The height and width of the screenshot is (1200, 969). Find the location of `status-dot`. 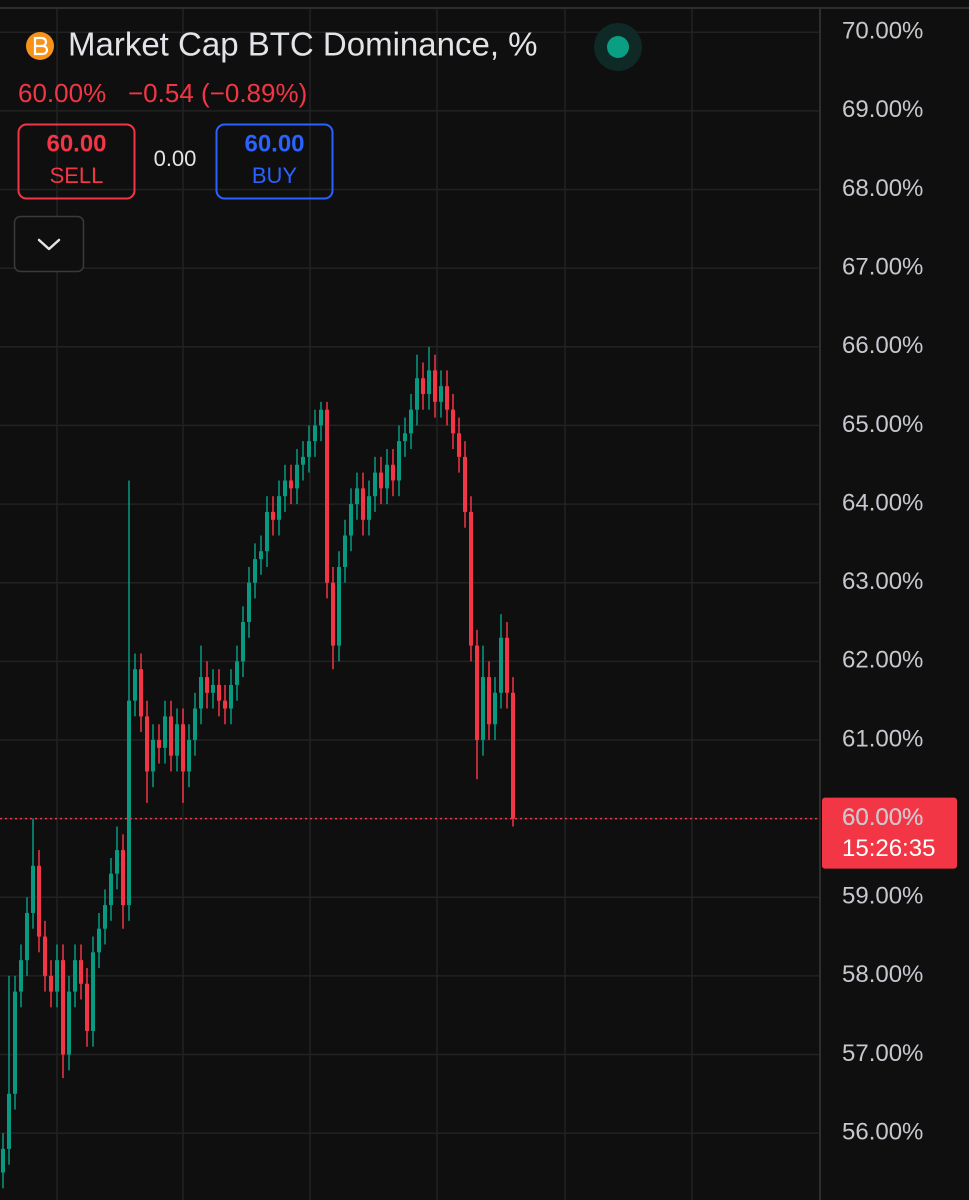

status-dot is located at coordinates (618, 47).